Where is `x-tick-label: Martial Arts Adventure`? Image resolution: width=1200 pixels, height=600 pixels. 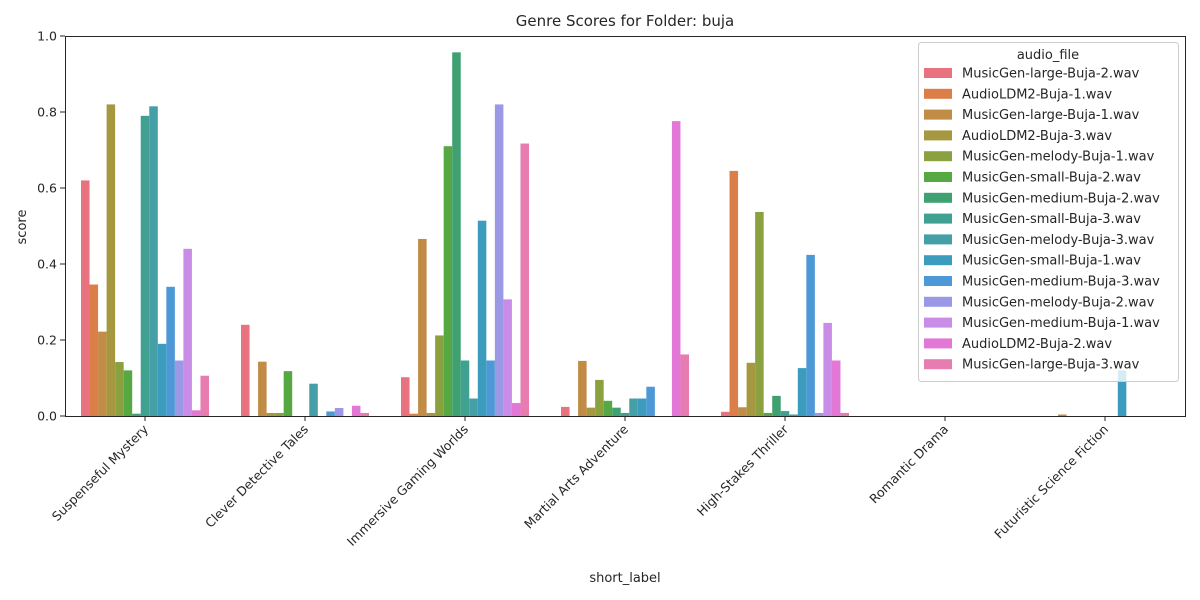 x-tick-label: Martial Arts Adventure is located at coordinates (576, 476).